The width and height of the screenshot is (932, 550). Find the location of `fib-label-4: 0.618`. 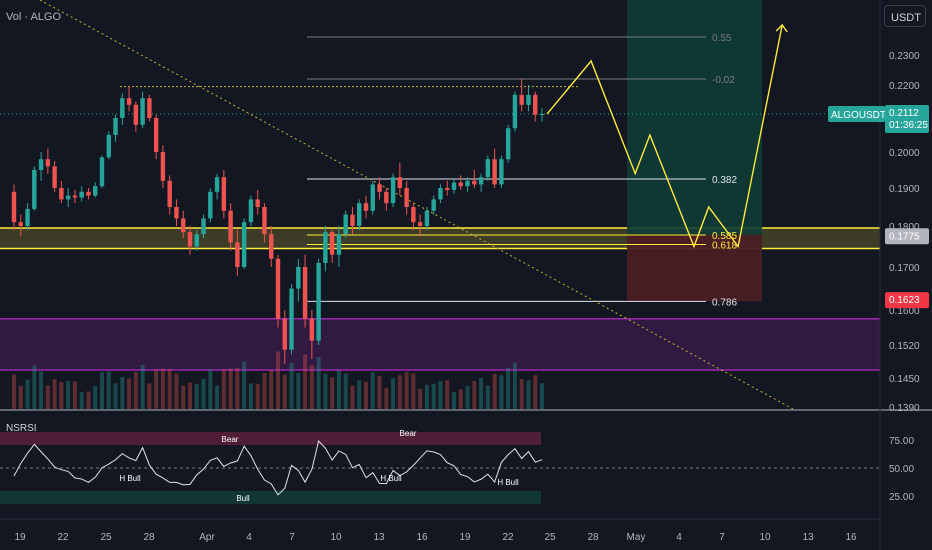

fib-label-4: 0.618 is located at coordinates (724, 245).